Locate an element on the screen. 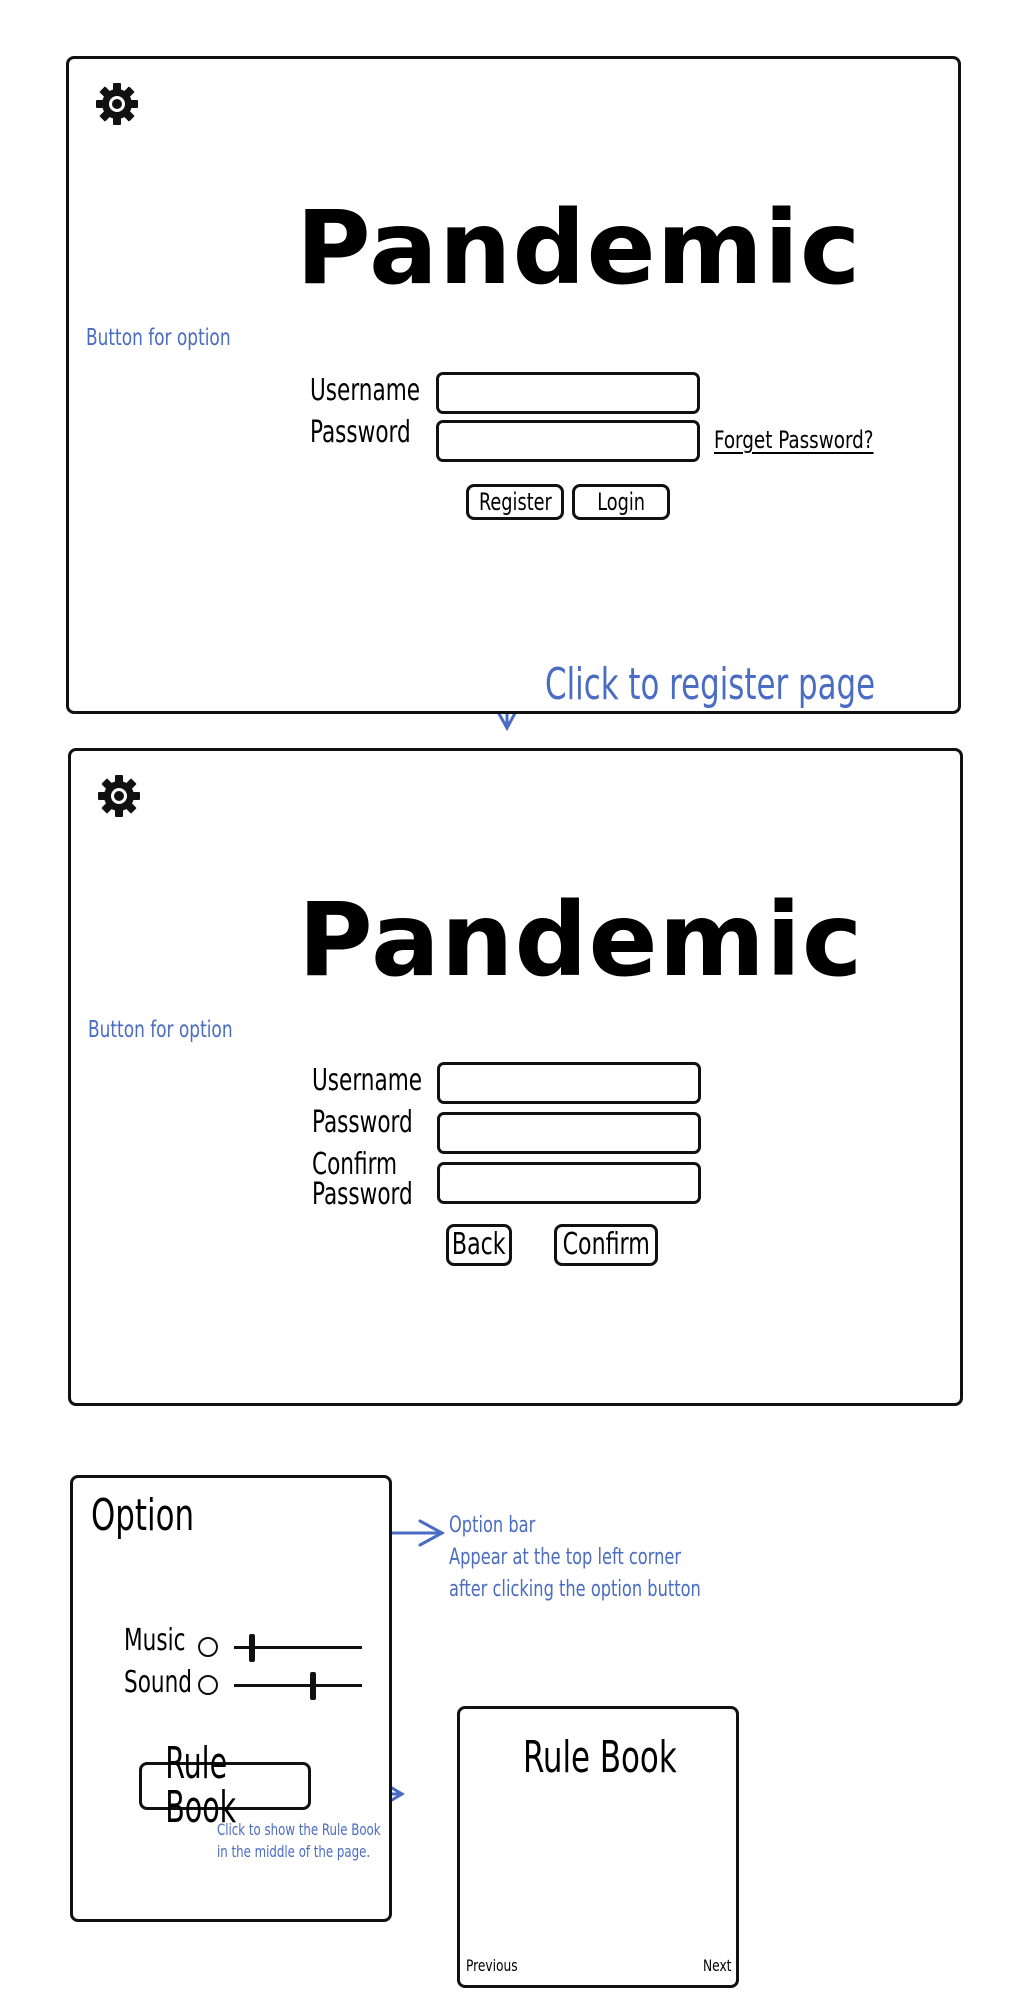 This screenshot has height=2004, width=1024. confirm-password-input is located at coordinates (569, 1183).